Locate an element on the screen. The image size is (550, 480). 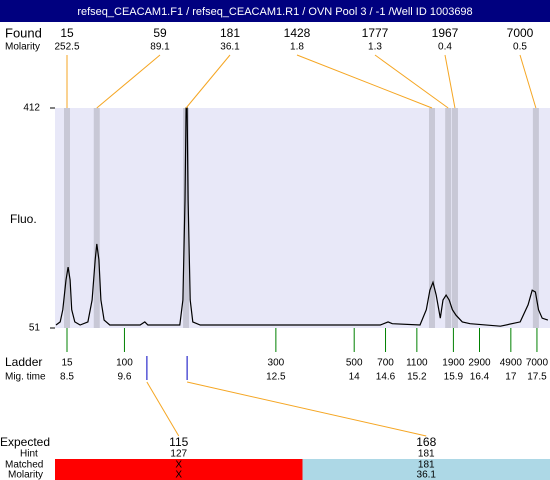
found-molarity: 1.8 is located at coordinates (297, 47).